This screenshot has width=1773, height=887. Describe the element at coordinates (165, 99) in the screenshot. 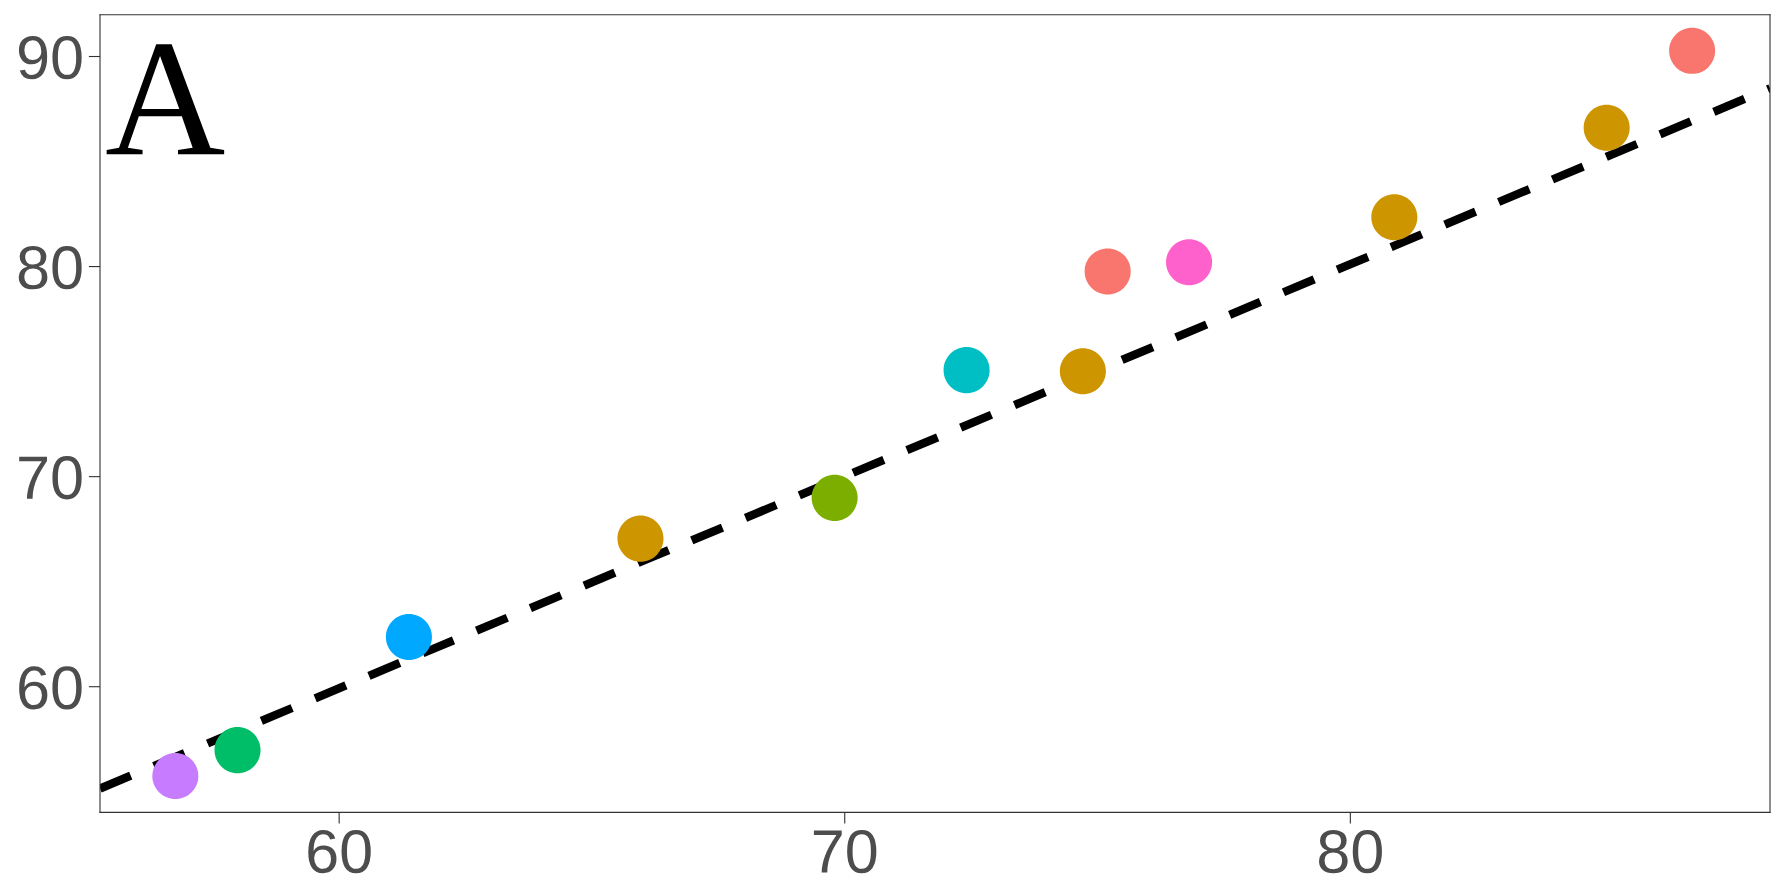

I see `annotation: A` at that location.